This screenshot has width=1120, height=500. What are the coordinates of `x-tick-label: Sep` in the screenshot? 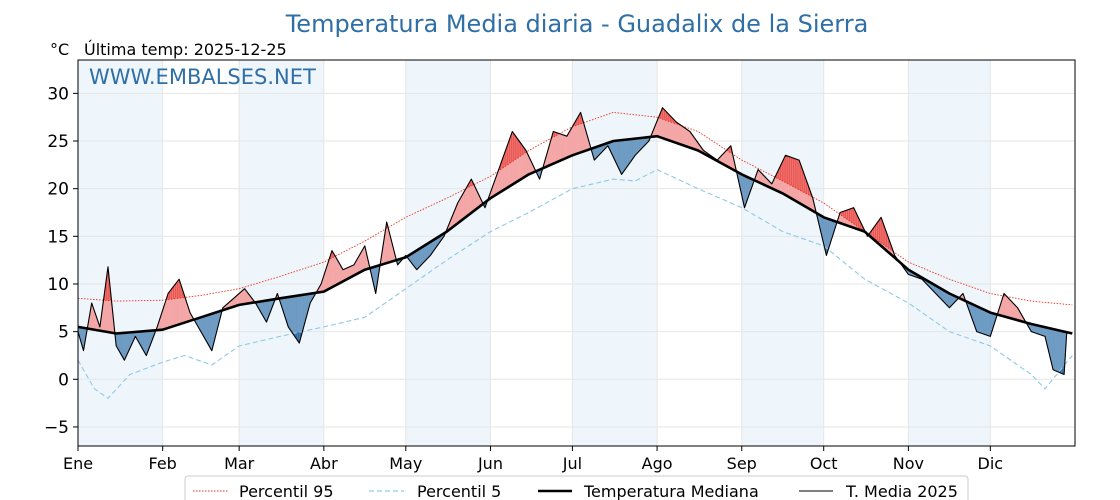 It's located at (742, 463).